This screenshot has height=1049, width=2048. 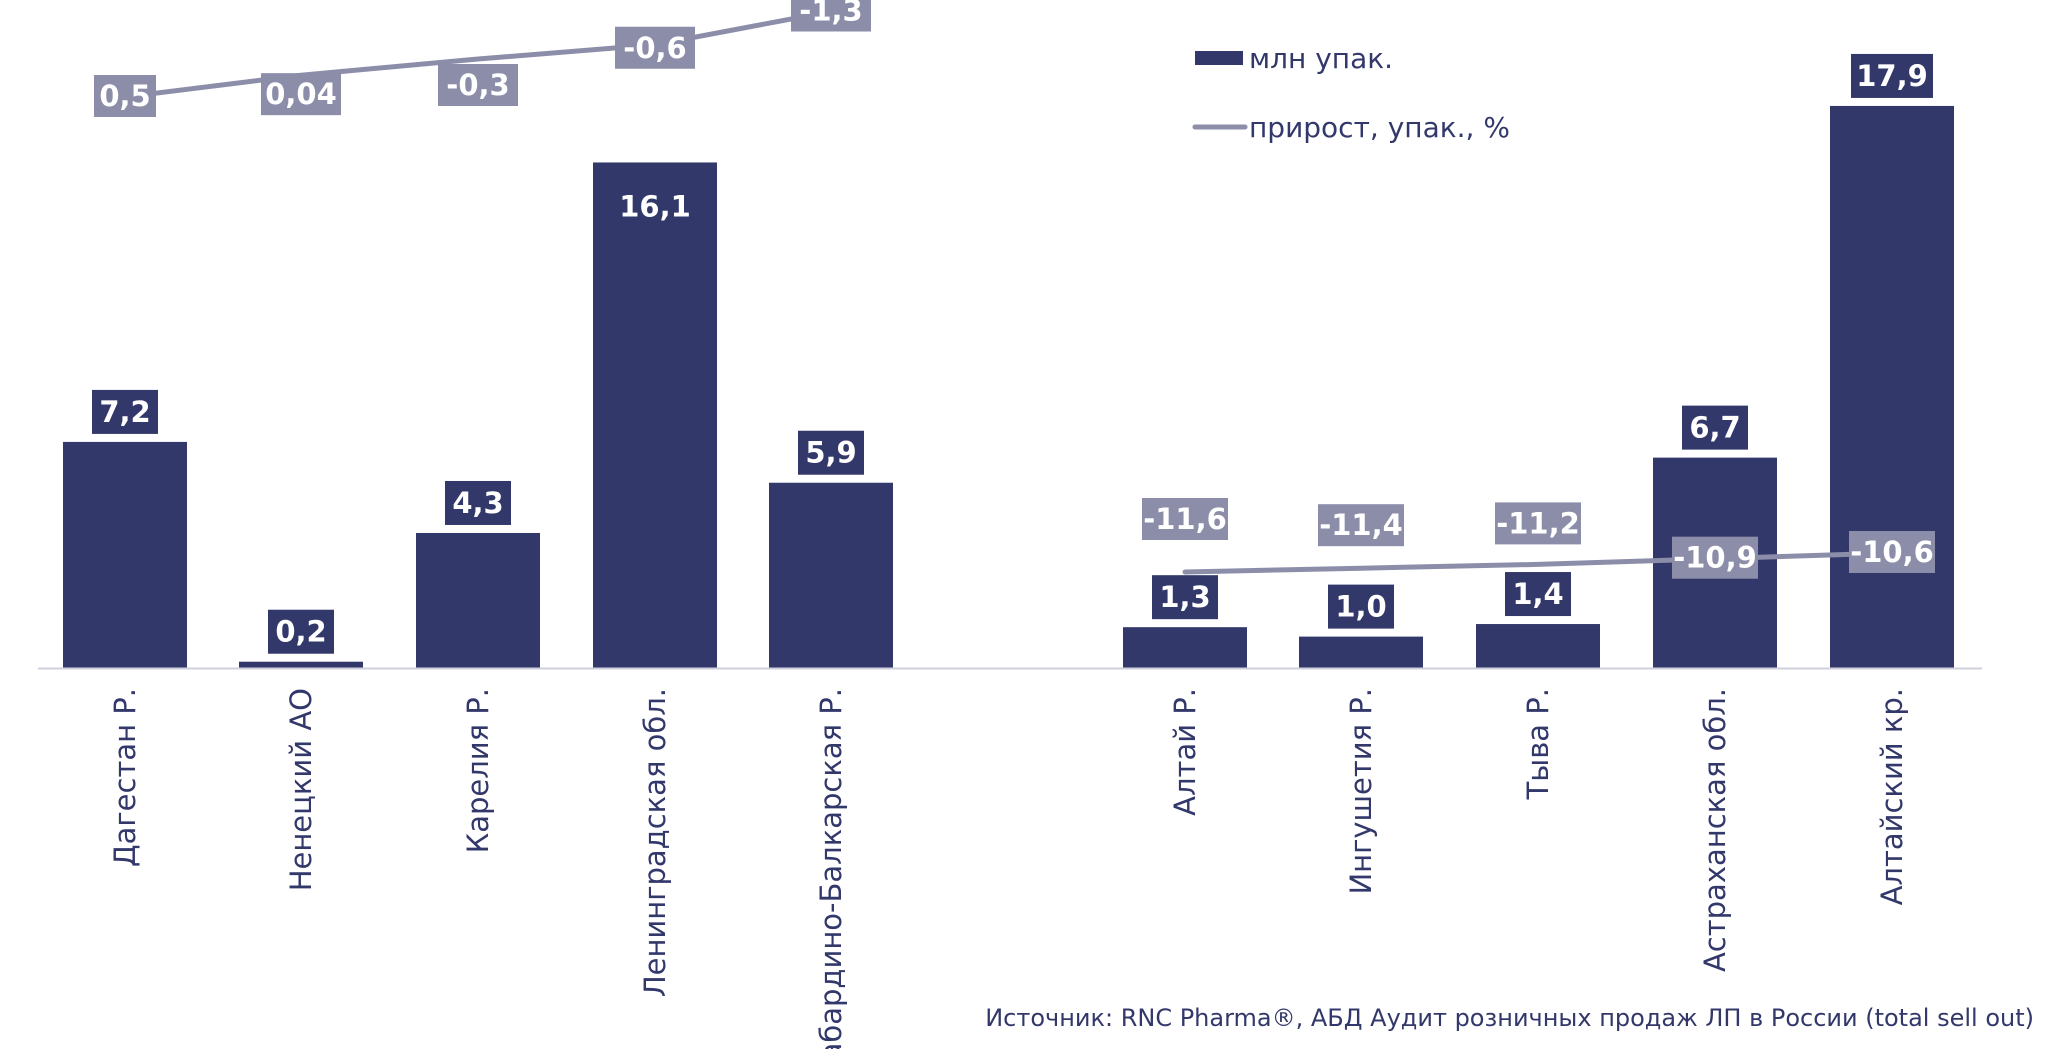 I want to click on legend-bar-swatch, so click(x=1219, y=58).